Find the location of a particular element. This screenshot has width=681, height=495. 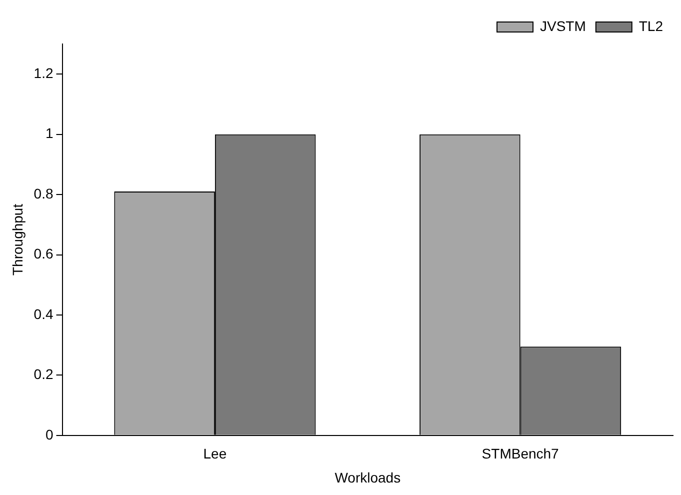

y-tick-label: 1.2 is located at coordinates (44, 72).